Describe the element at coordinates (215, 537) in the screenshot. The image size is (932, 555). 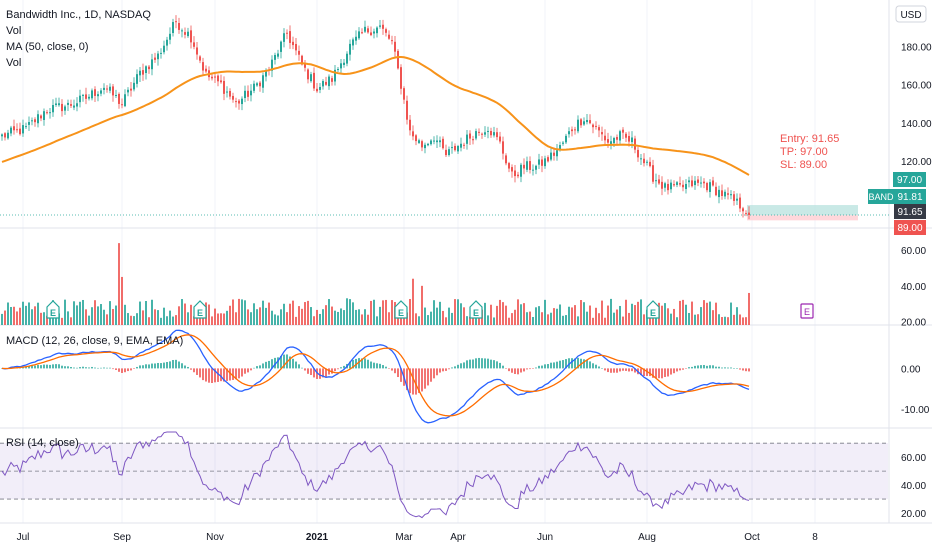
I see `x-tick-label: Nov` at that location.